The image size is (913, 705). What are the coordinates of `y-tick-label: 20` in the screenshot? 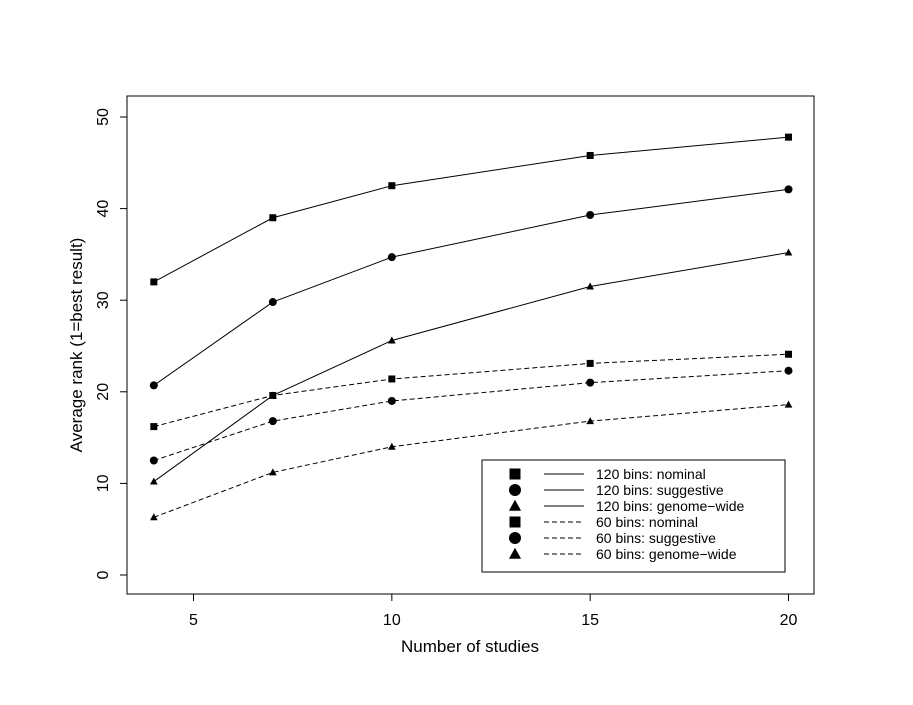 It's located at (103, 392).